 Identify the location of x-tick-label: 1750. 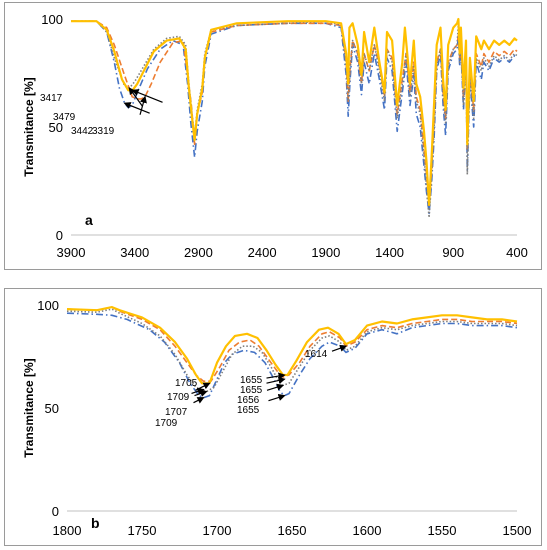
(142, 530).